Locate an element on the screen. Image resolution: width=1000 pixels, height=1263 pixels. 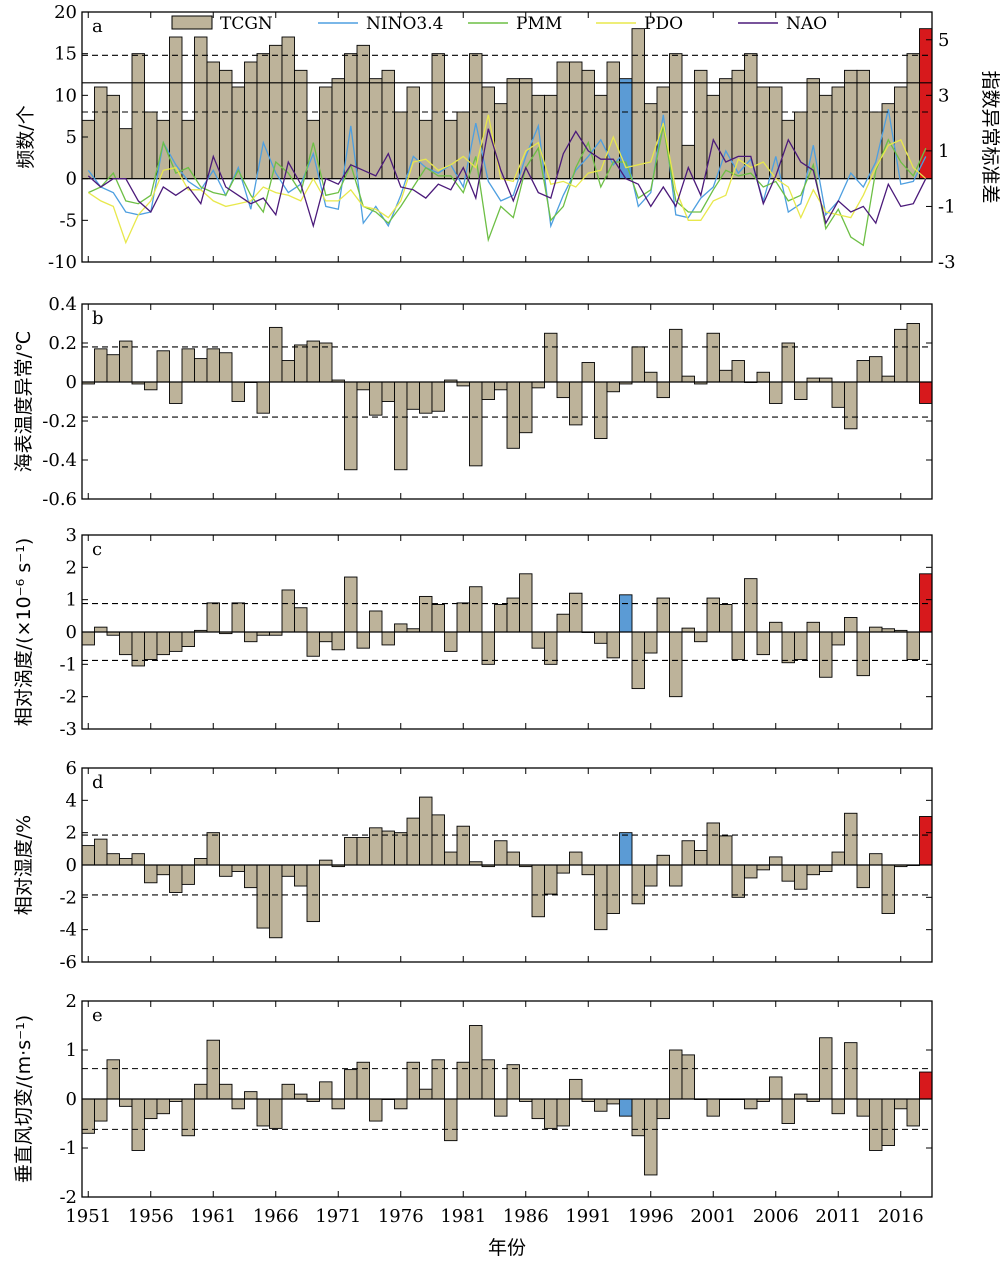
x-tick-label: 2001 is located at coordinates (713, 1216).